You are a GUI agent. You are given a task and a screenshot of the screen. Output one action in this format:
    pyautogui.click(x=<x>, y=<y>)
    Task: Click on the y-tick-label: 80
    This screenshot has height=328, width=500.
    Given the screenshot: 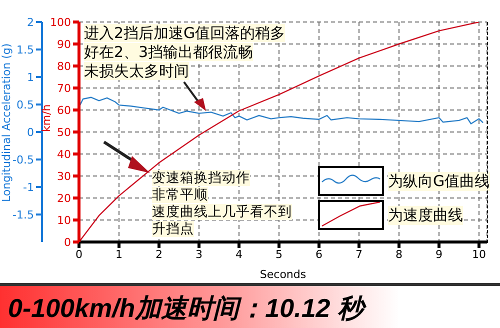 What is the action you would take?
    pyautogui.click(x=64, y=66)
    